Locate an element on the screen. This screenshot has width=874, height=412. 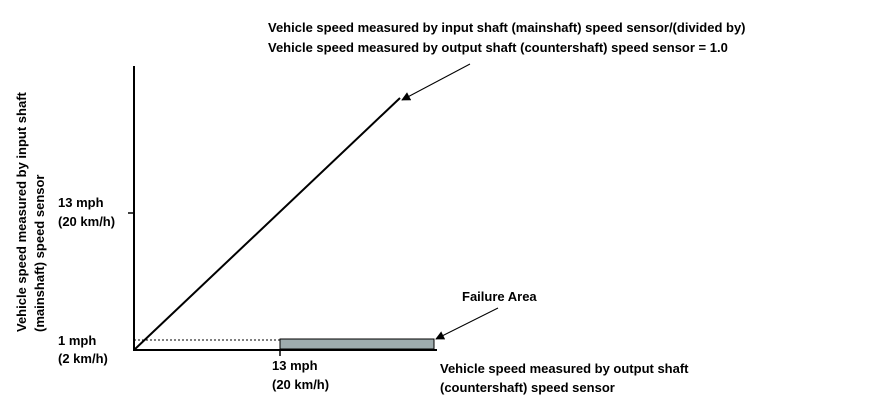
x-tick-mid-label-mph: 13 mph is located at coordinates (295, 365).